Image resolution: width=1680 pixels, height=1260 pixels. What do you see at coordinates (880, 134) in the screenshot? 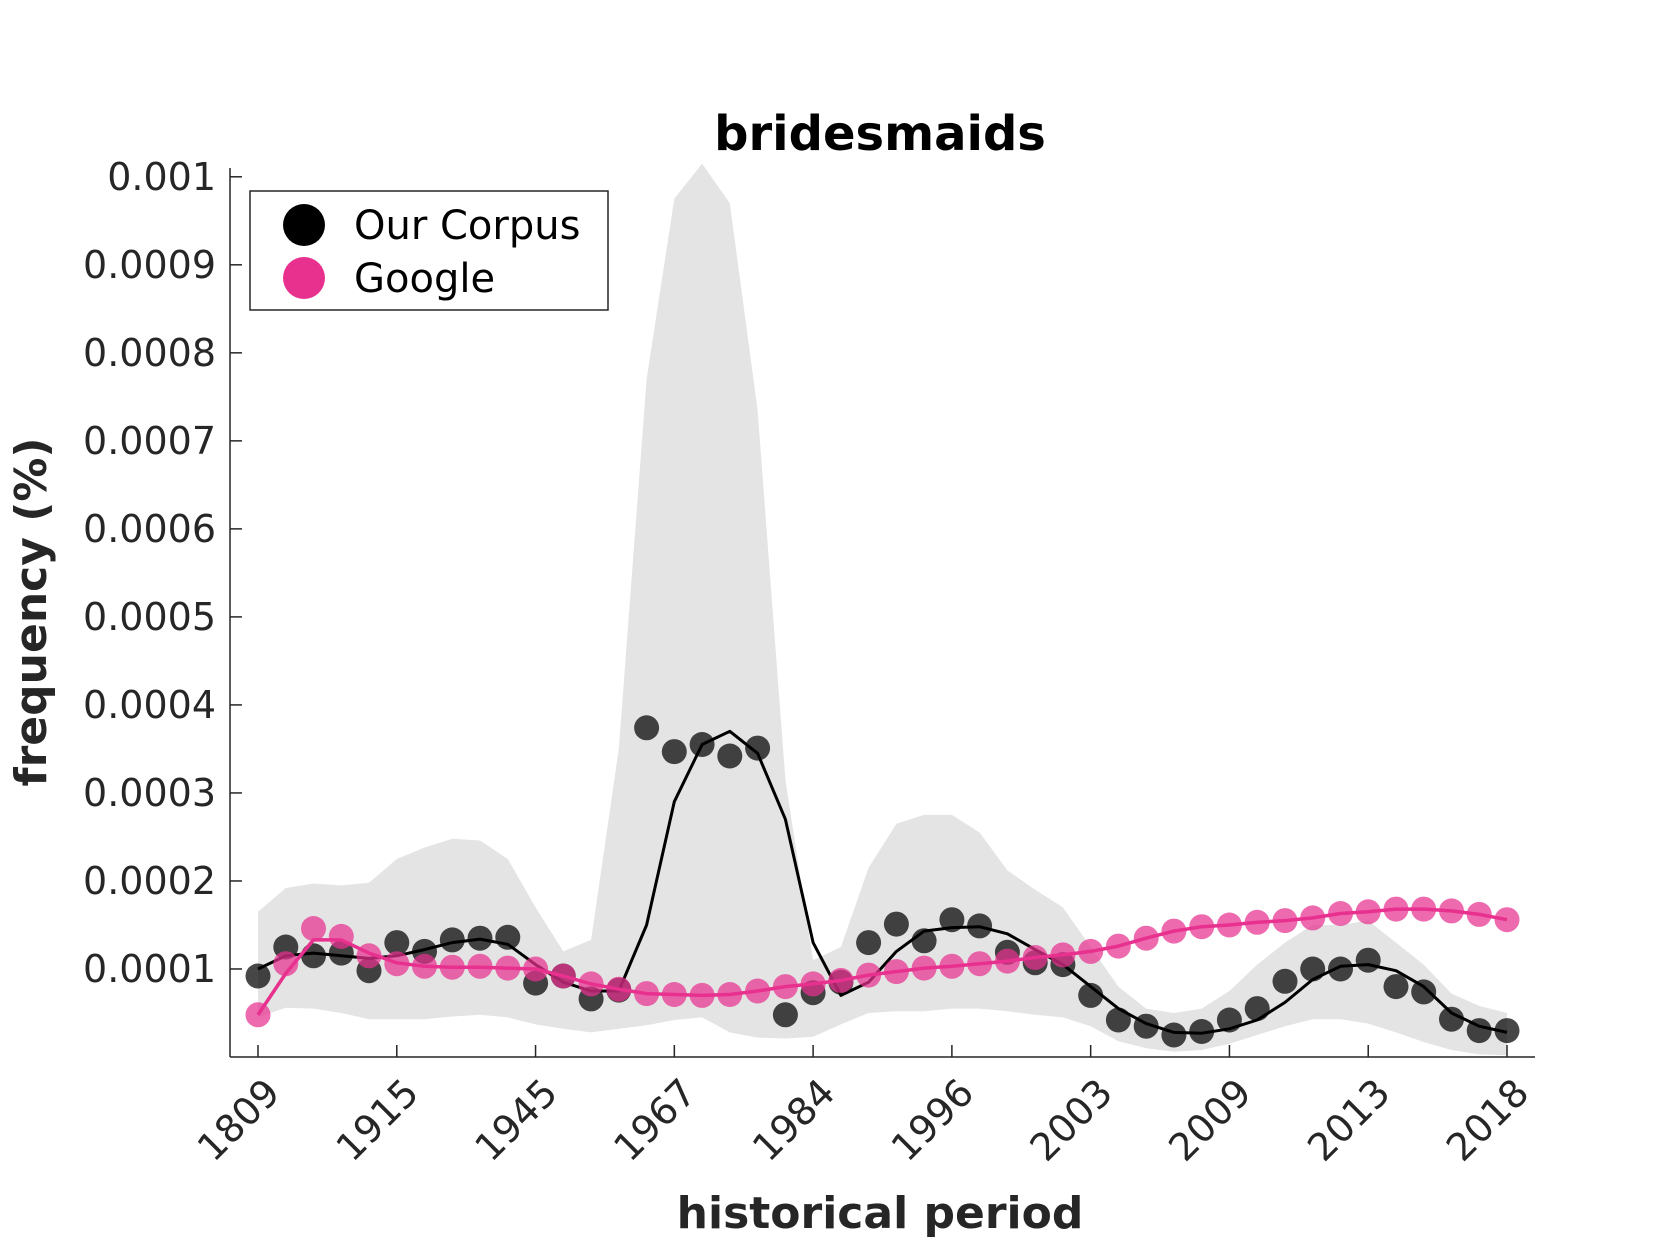
I see `chart-title: bridesmaids` at bounding box center [880, 134].